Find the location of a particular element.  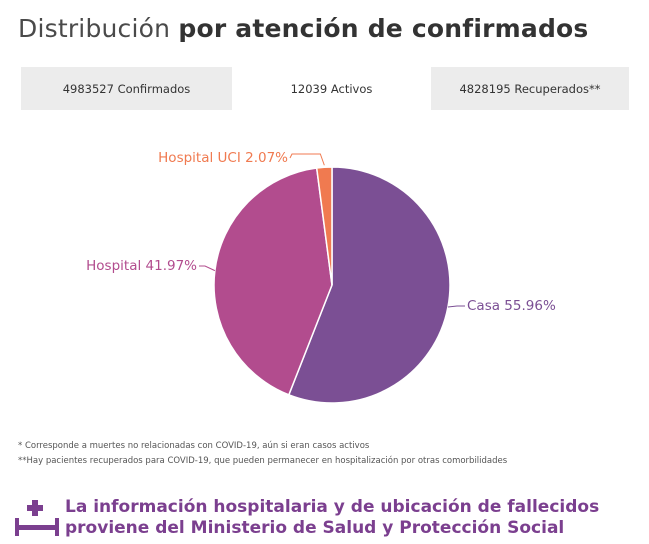

page-title: Distribución por atención de confirmados is located at coordinates (303, 28).